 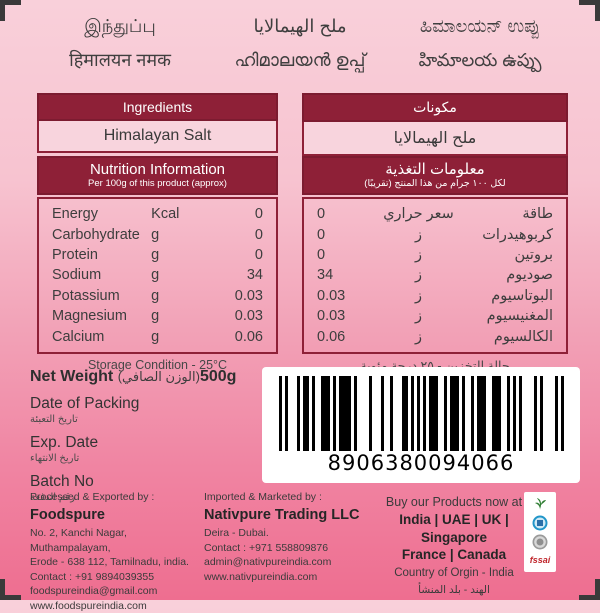 What do you see at coordinates (435, 336) in the screenshot?
I see `table-row: 0.06 ز الكالسيوم` at bounding box center [435, 336].